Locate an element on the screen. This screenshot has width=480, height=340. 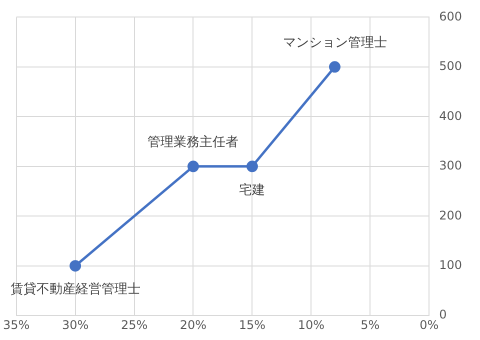
annotation: マンション管理士 is located at coordinates (334, 42).